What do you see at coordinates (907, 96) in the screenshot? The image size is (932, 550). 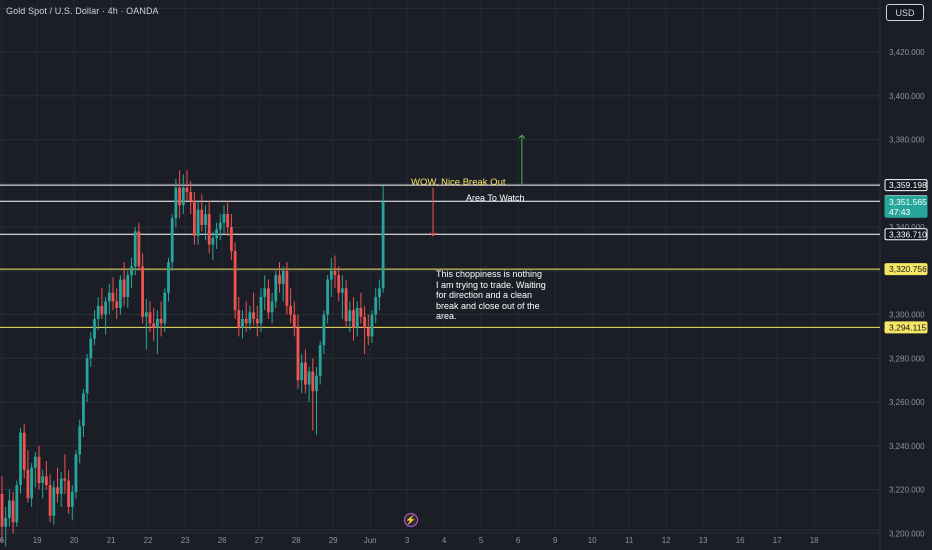 I see `y-tick-label: 3,400.000` at bounding box center [907, 96].